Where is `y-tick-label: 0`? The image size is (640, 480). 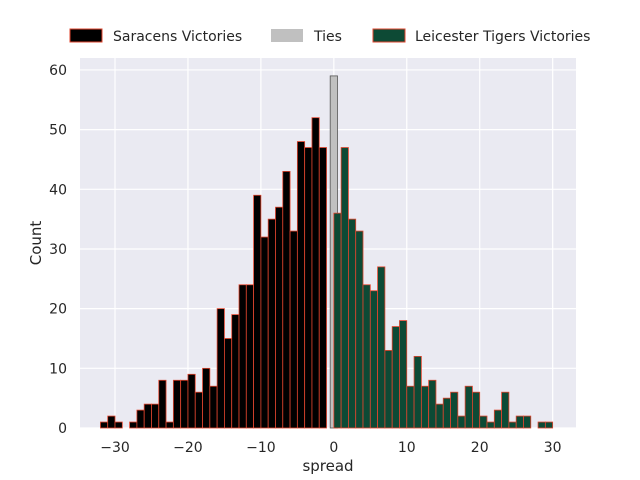
y-tick-label: 0 is located at coordinates (62, 429).